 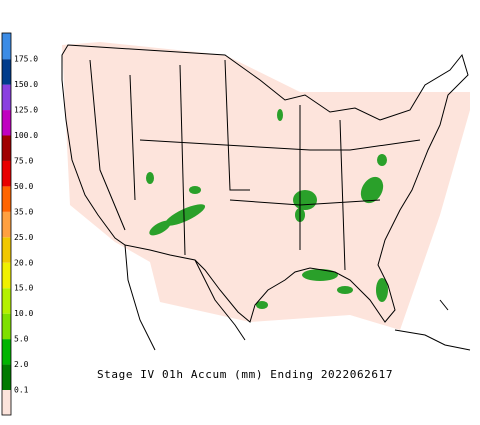 I want to click on legend-label: 100.0, so click(x=26, y=135).